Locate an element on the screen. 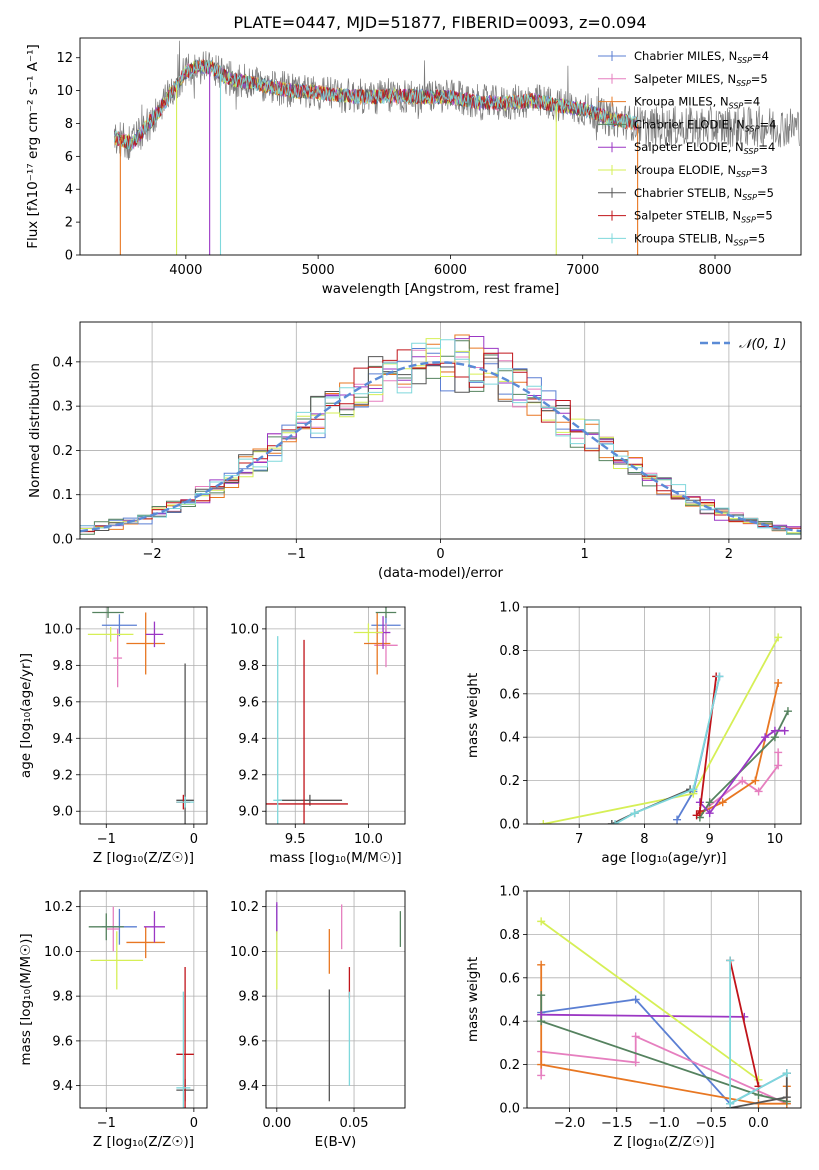  tick-group-weight-vs-age: 7 8 9 10 0.0 0.2 0.4 0.6 0.8 1.0 is located at coordinates (641, 724).